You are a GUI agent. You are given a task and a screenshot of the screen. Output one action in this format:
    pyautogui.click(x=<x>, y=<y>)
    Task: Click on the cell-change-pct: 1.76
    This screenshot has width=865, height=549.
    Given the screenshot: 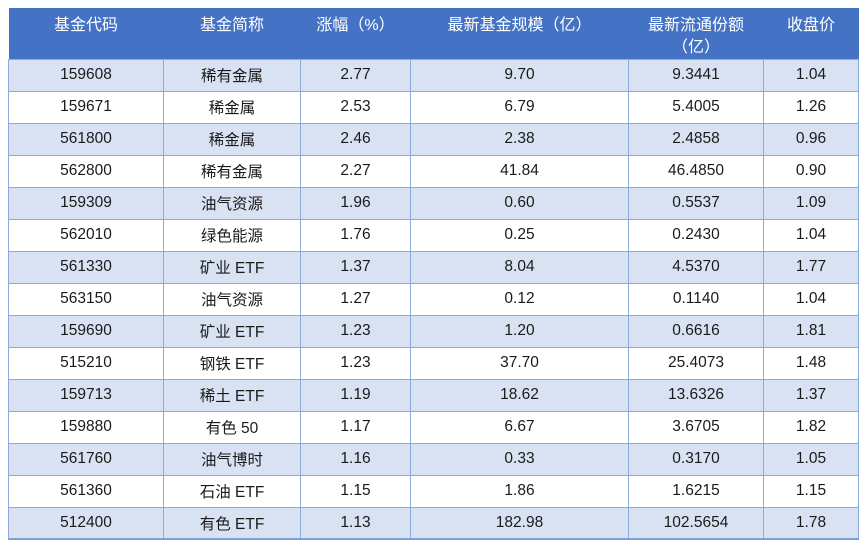 What is the action you would take?
    pyautogui.click(x=355, y=235)
    